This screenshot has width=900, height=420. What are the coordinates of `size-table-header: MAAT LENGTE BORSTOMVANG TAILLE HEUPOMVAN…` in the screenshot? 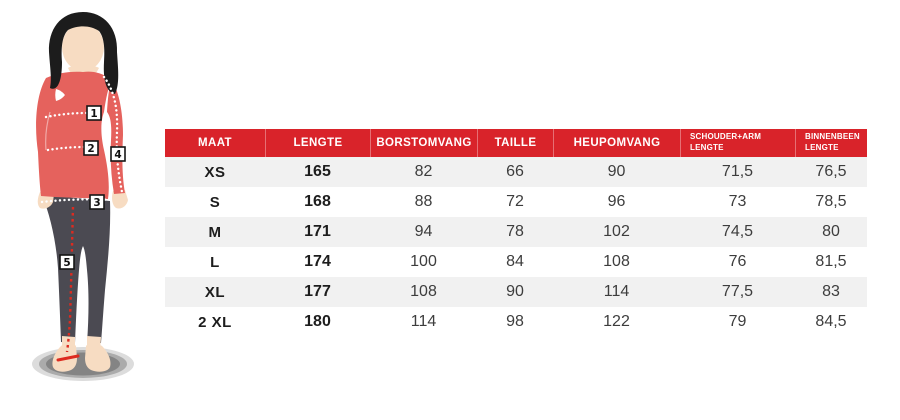 It's located at (516, 143).